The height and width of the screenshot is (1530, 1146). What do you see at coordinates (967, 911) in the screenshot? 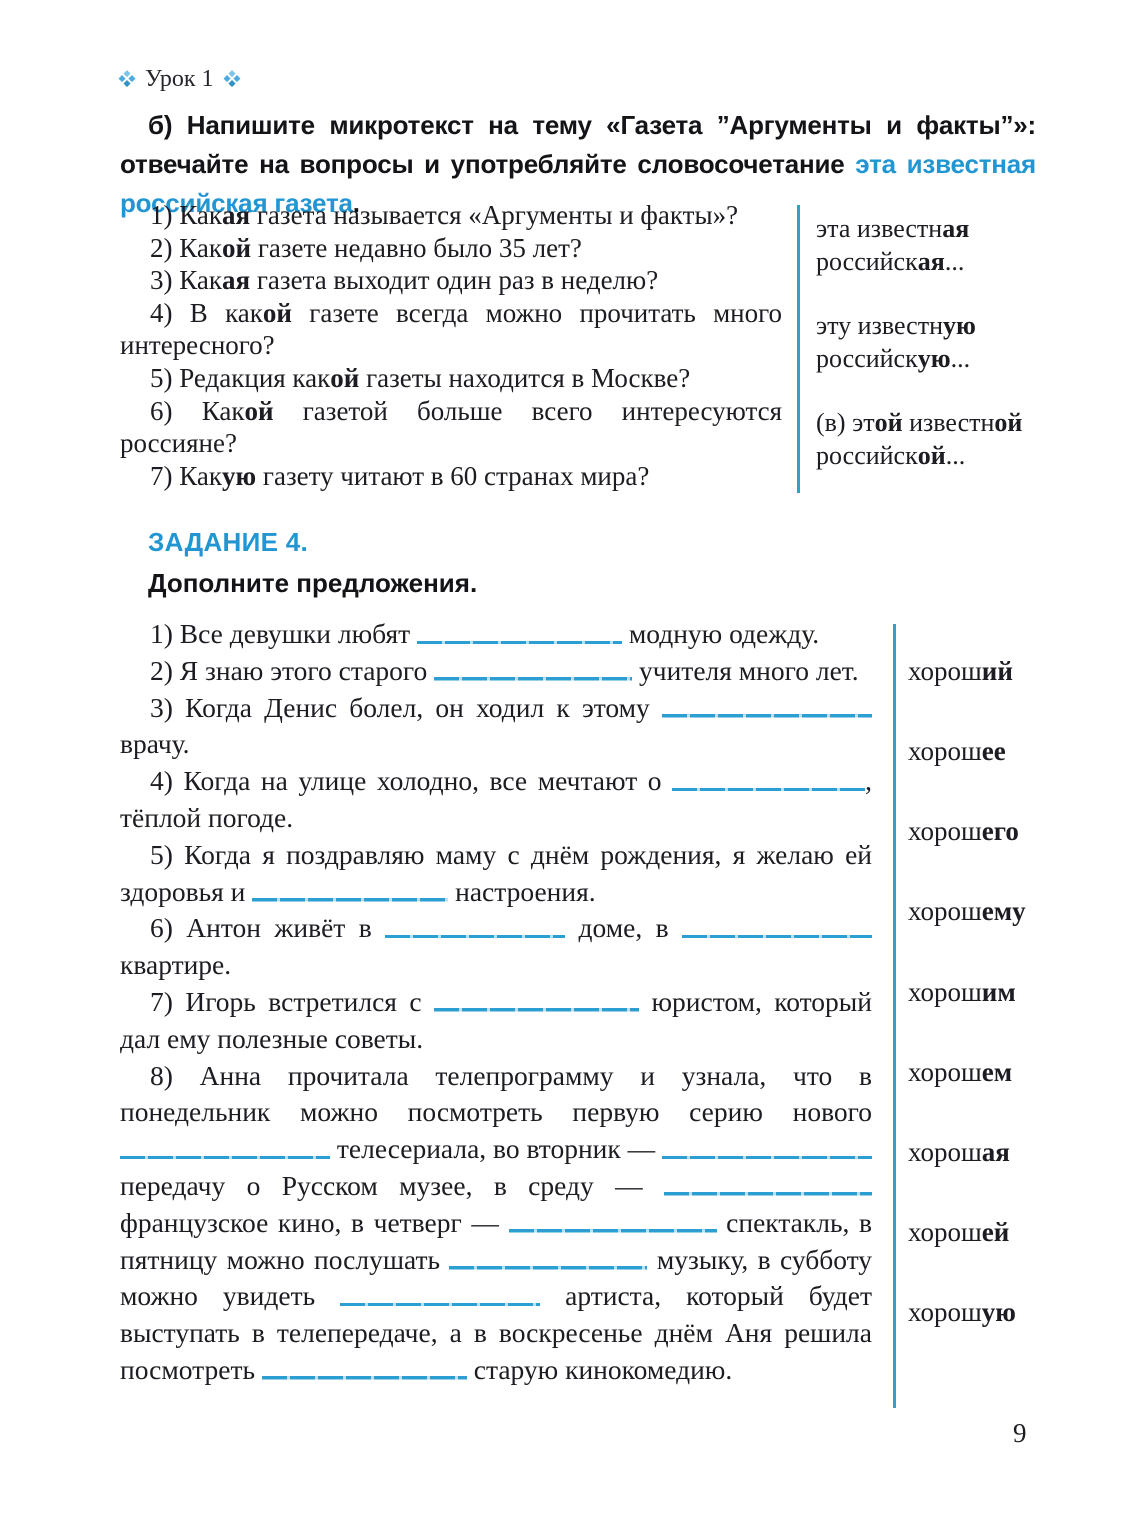
I see `word-form: хорошему` at bounding box center [967, 911].